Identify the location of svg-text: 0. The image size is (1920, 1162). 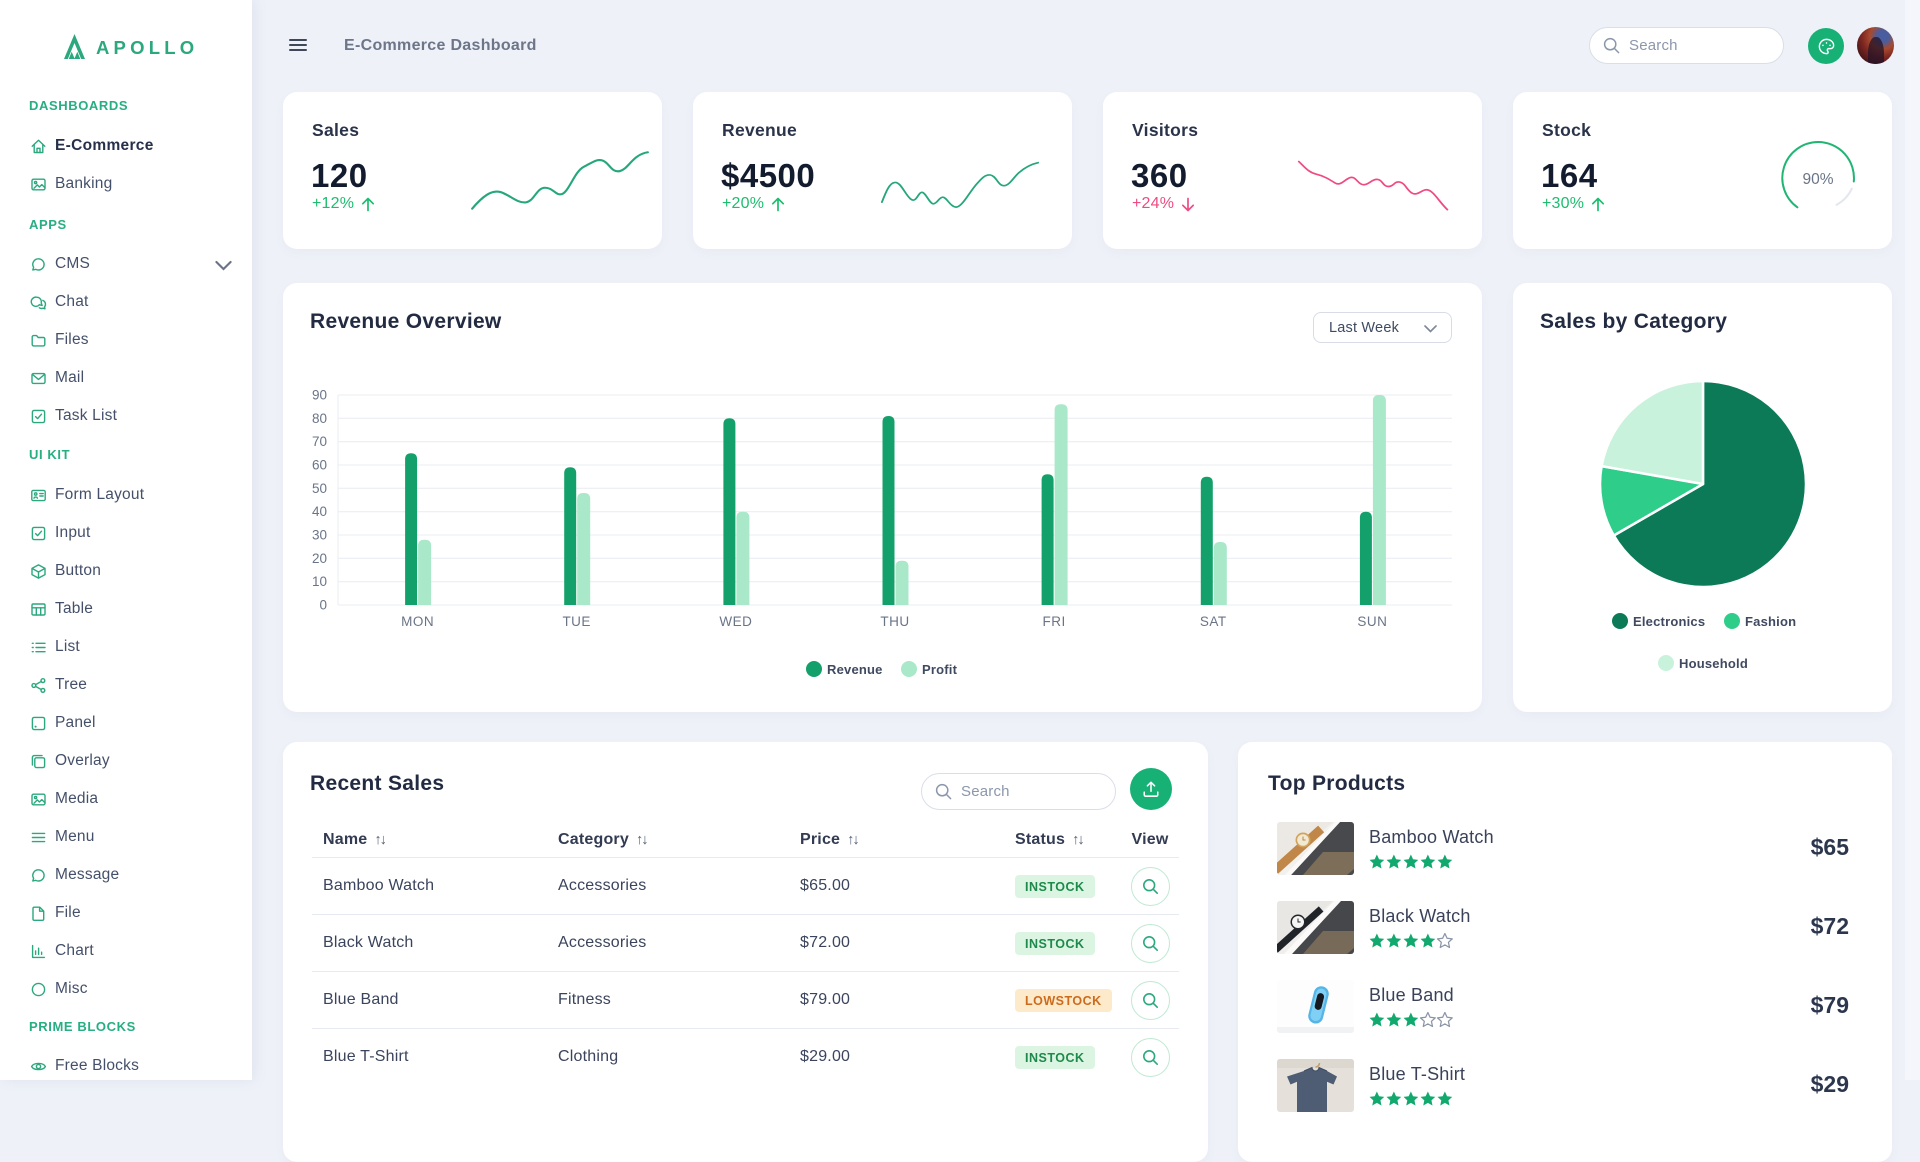
(323, 605).